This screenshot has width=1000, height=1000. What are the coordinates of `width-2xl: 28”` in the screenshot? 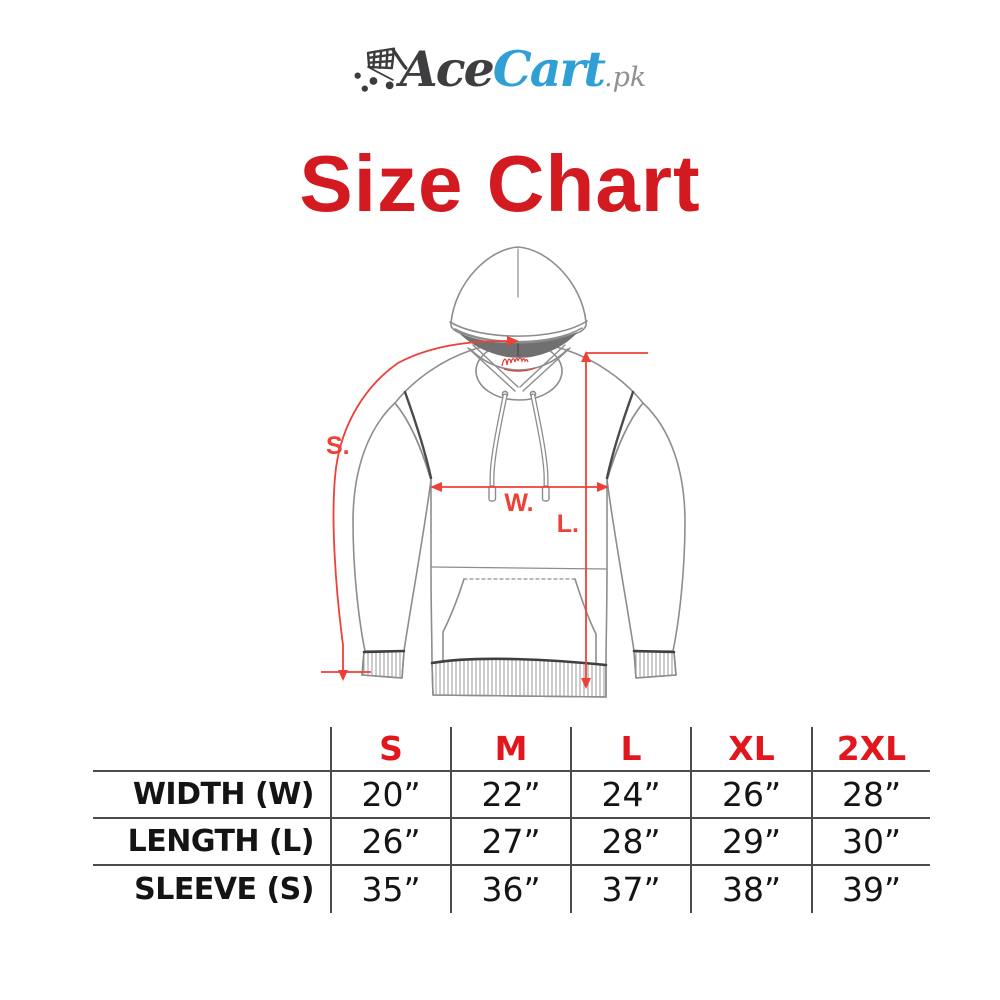 It's located at (871, 795).